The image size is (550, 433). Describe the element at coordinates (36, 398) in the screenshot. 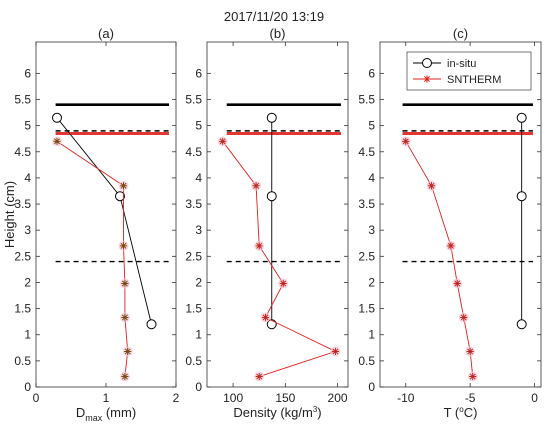

I see `x-tick-label: 0` at that location.